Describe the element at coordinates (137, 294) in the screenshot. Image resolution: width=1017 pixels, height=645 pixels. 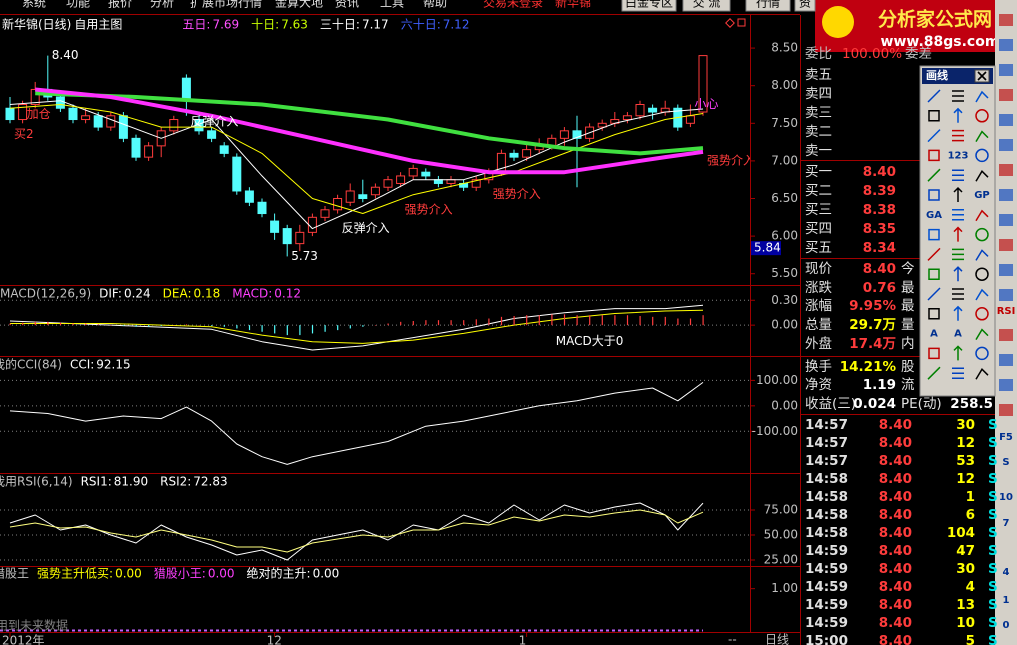
I see `legend-text: 0.24` at that location.